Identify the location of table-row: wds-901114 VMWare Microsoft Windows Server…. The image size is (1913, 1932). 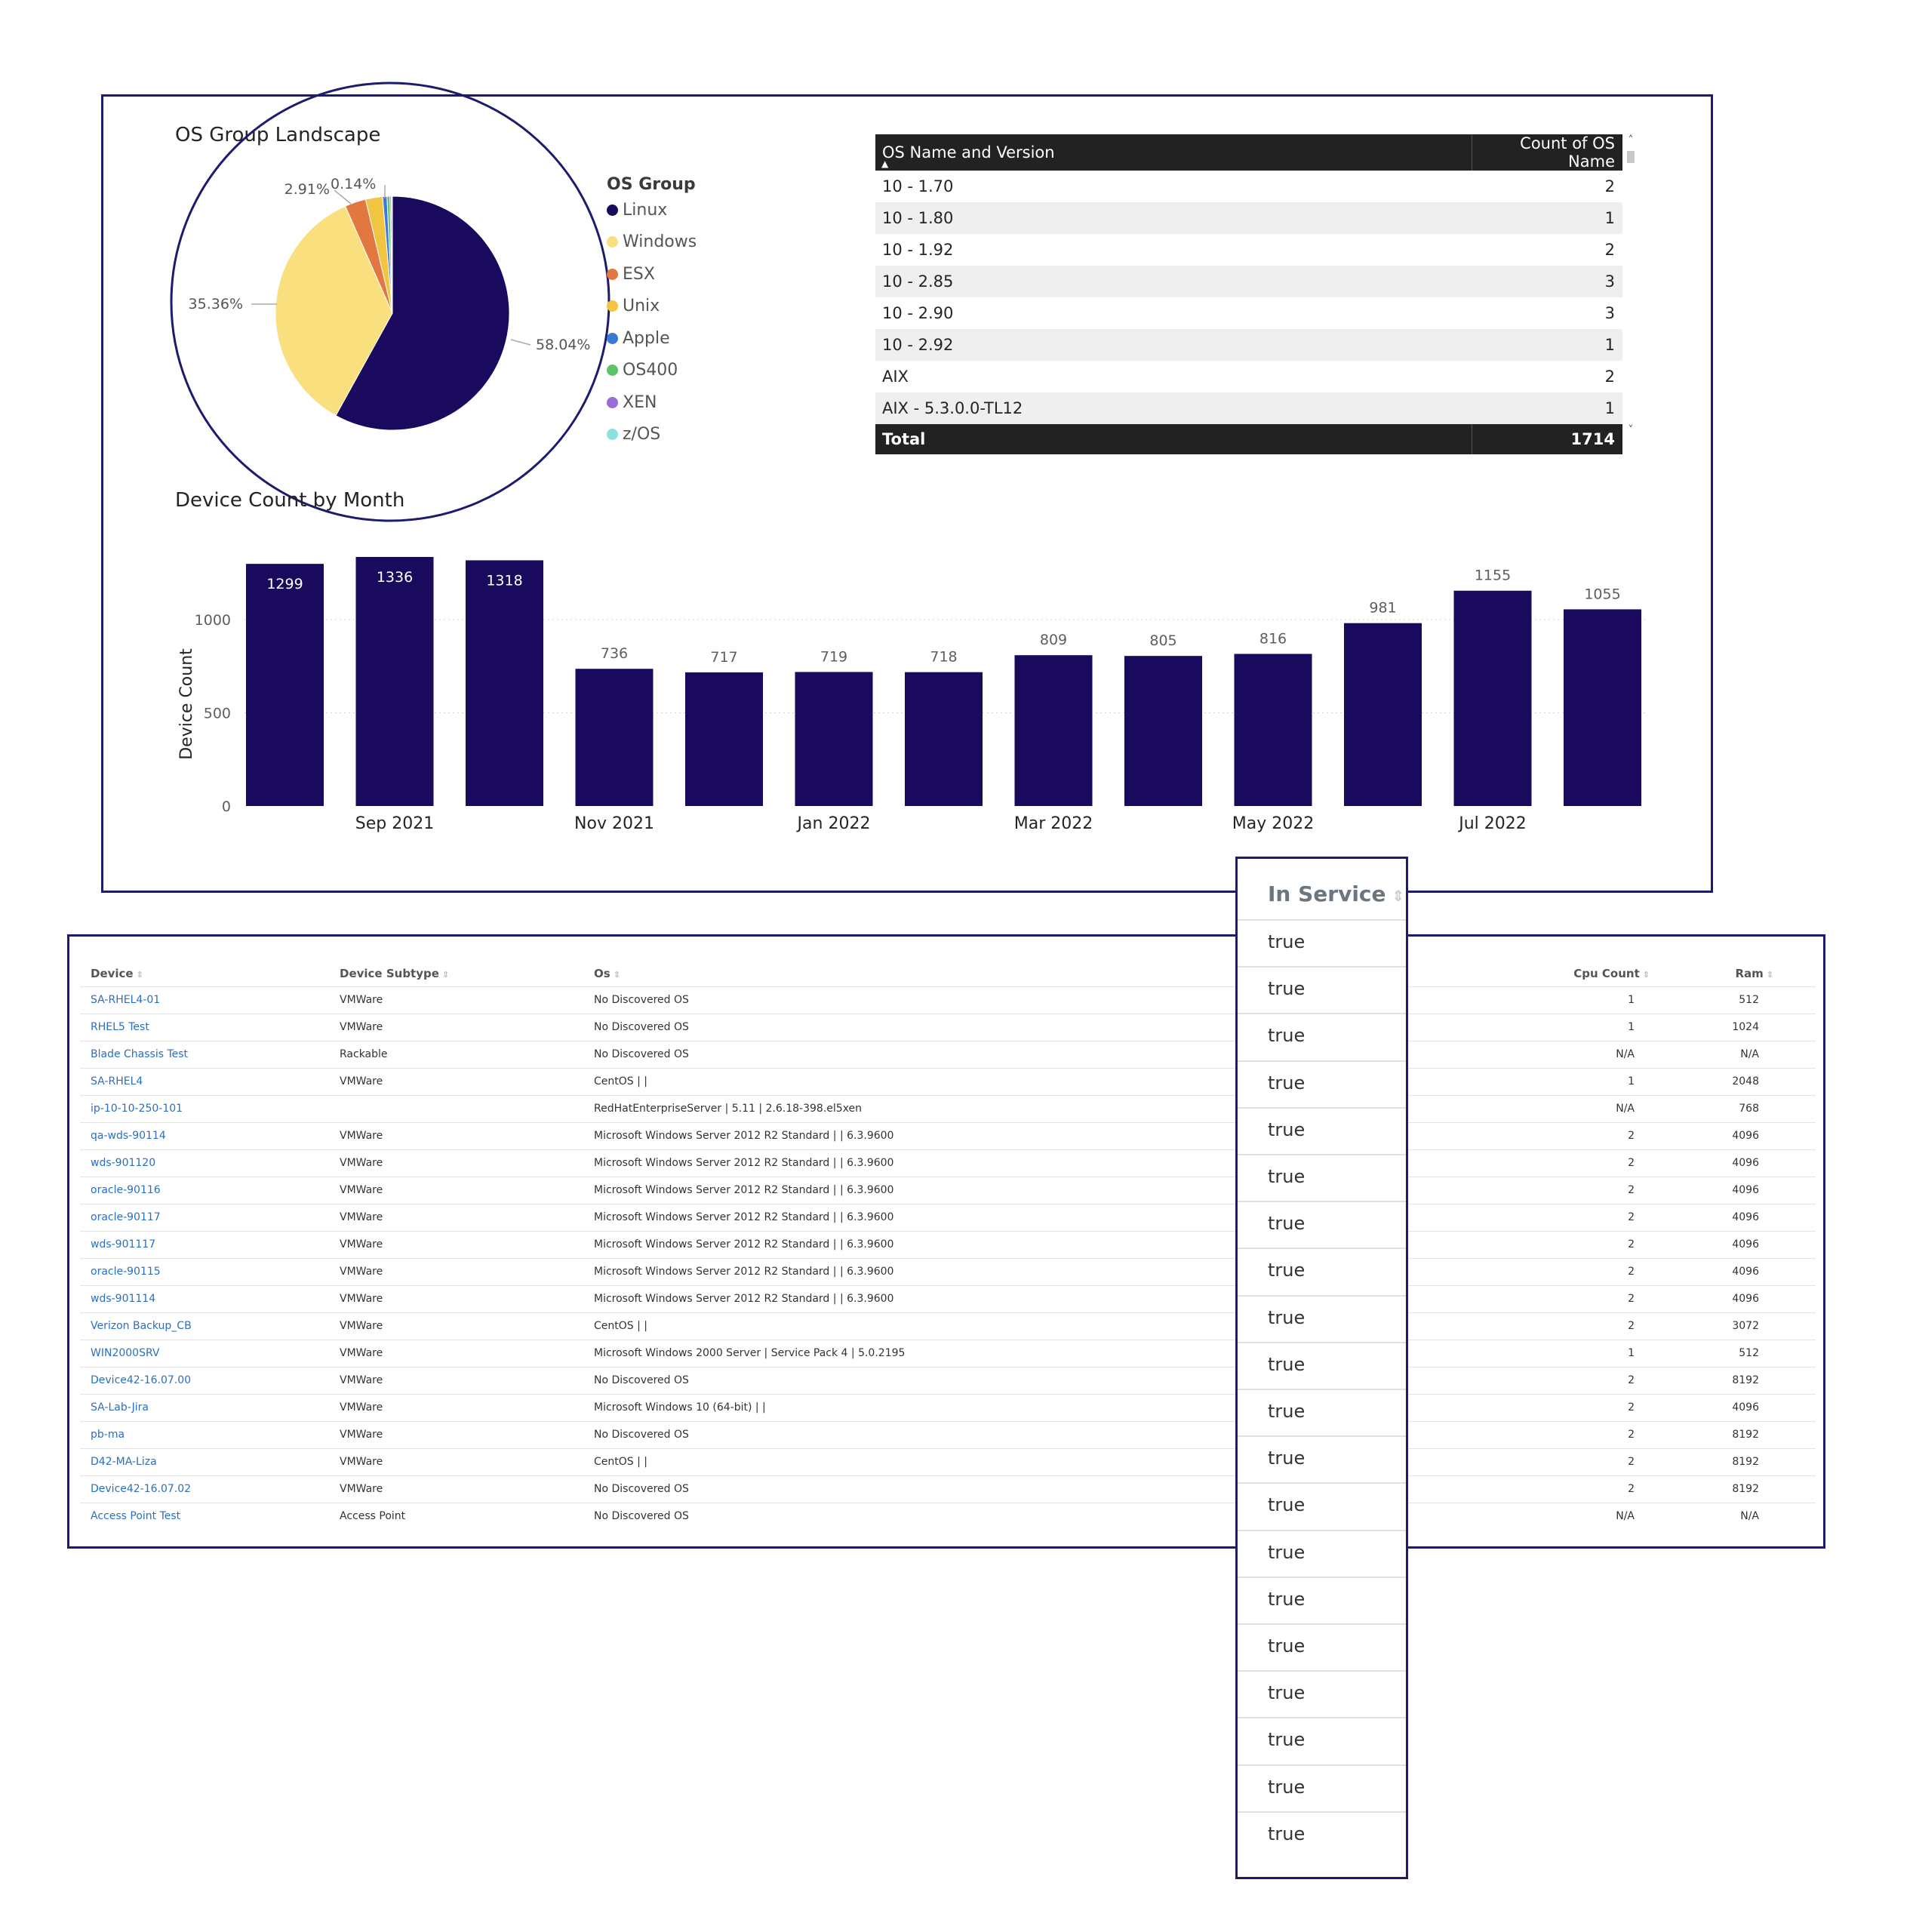
(948, 1299).